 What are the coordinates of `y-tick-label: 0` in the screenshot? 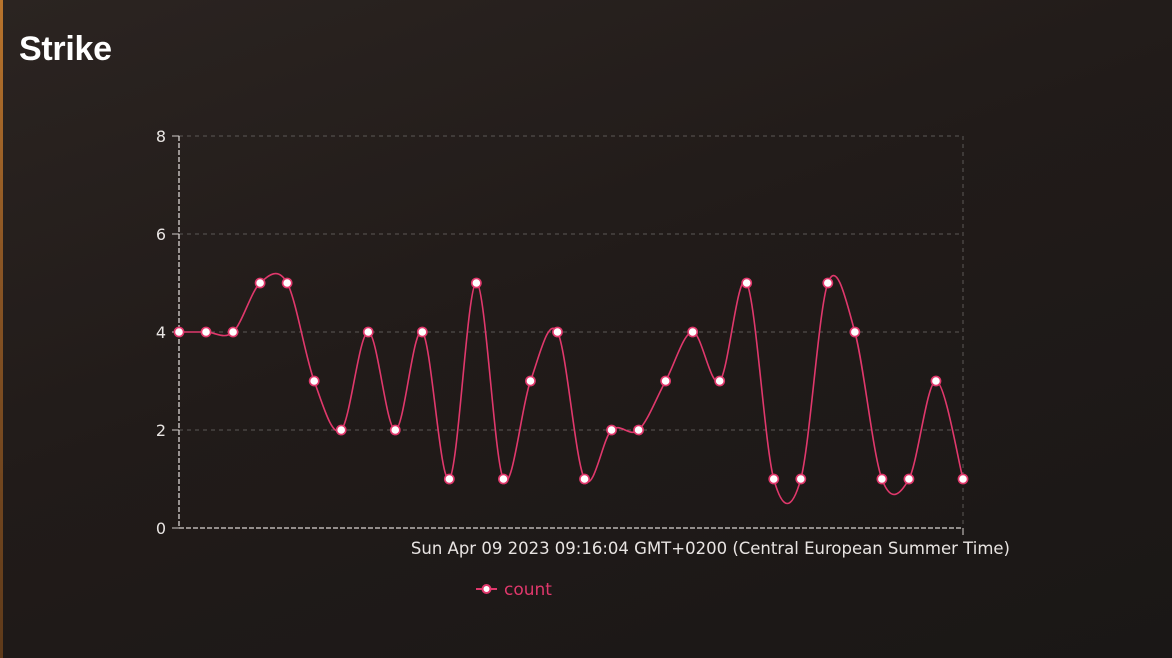 It's located at (161, 528).